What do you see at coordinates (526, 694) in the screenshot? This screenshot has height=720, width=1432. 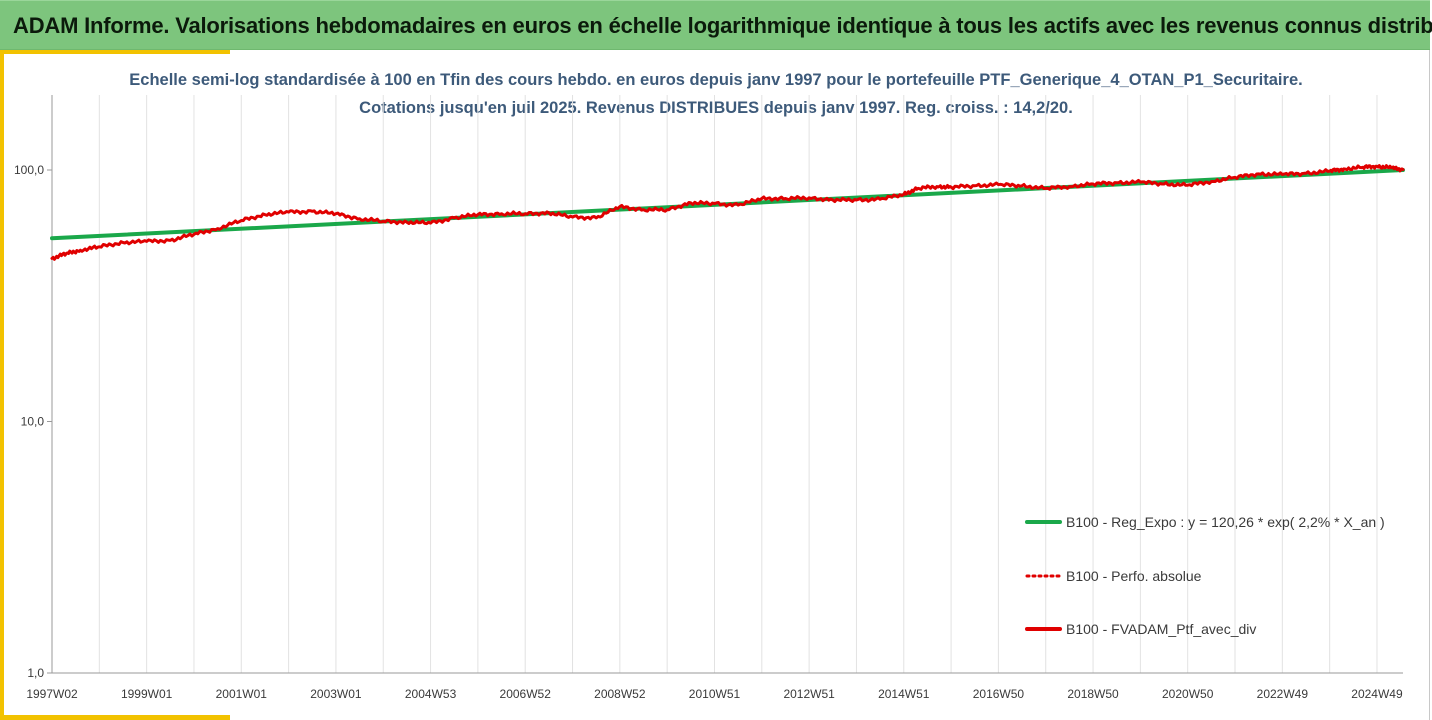 I see `x-tick-label: 2006W52` at bounding box center [526, 694].